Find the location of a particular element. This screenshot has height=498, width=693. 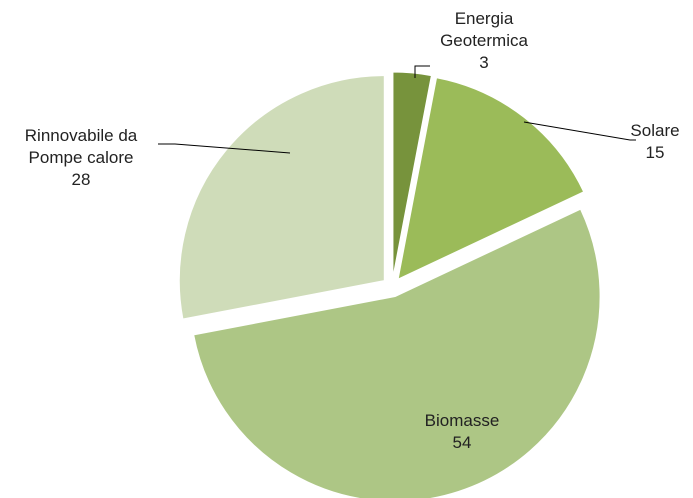

category-label: Rinnovabile da Pompe calore is located at coordinates (81, 146).